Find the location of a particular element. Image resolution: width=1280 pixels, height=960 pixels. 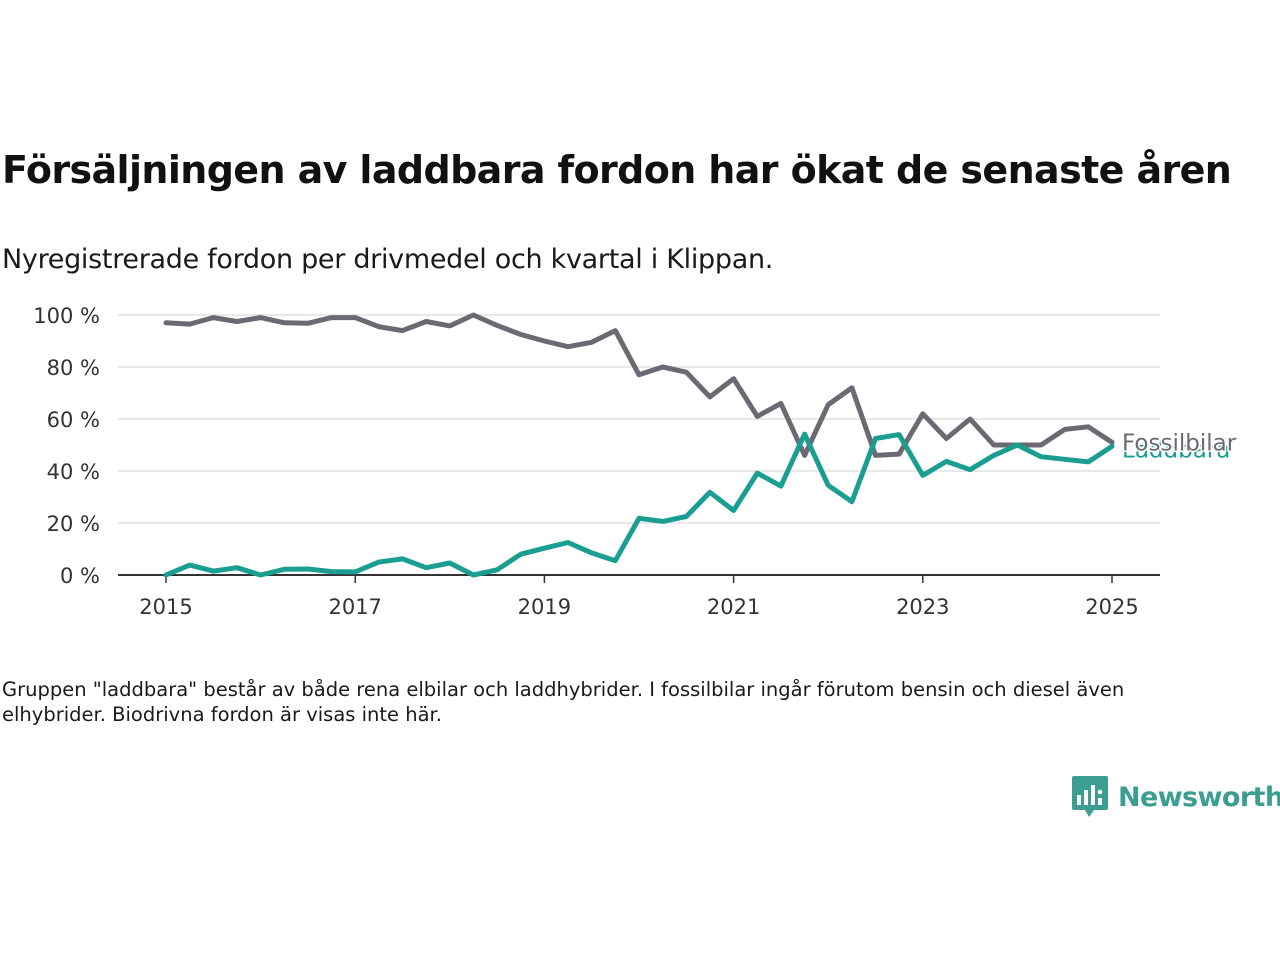

y-tick-label: 0 % is located at coordinates (80, 576).